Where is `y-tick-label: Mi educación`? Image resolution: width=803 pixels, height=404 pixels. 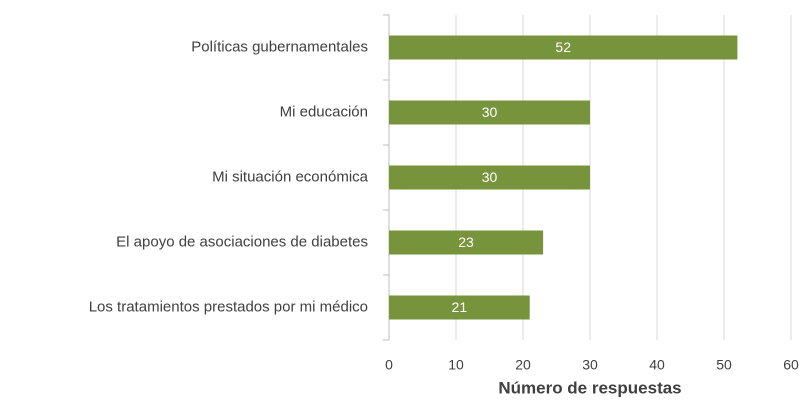
y-tick-label: Mi educación is located at coordinates (324, 111).